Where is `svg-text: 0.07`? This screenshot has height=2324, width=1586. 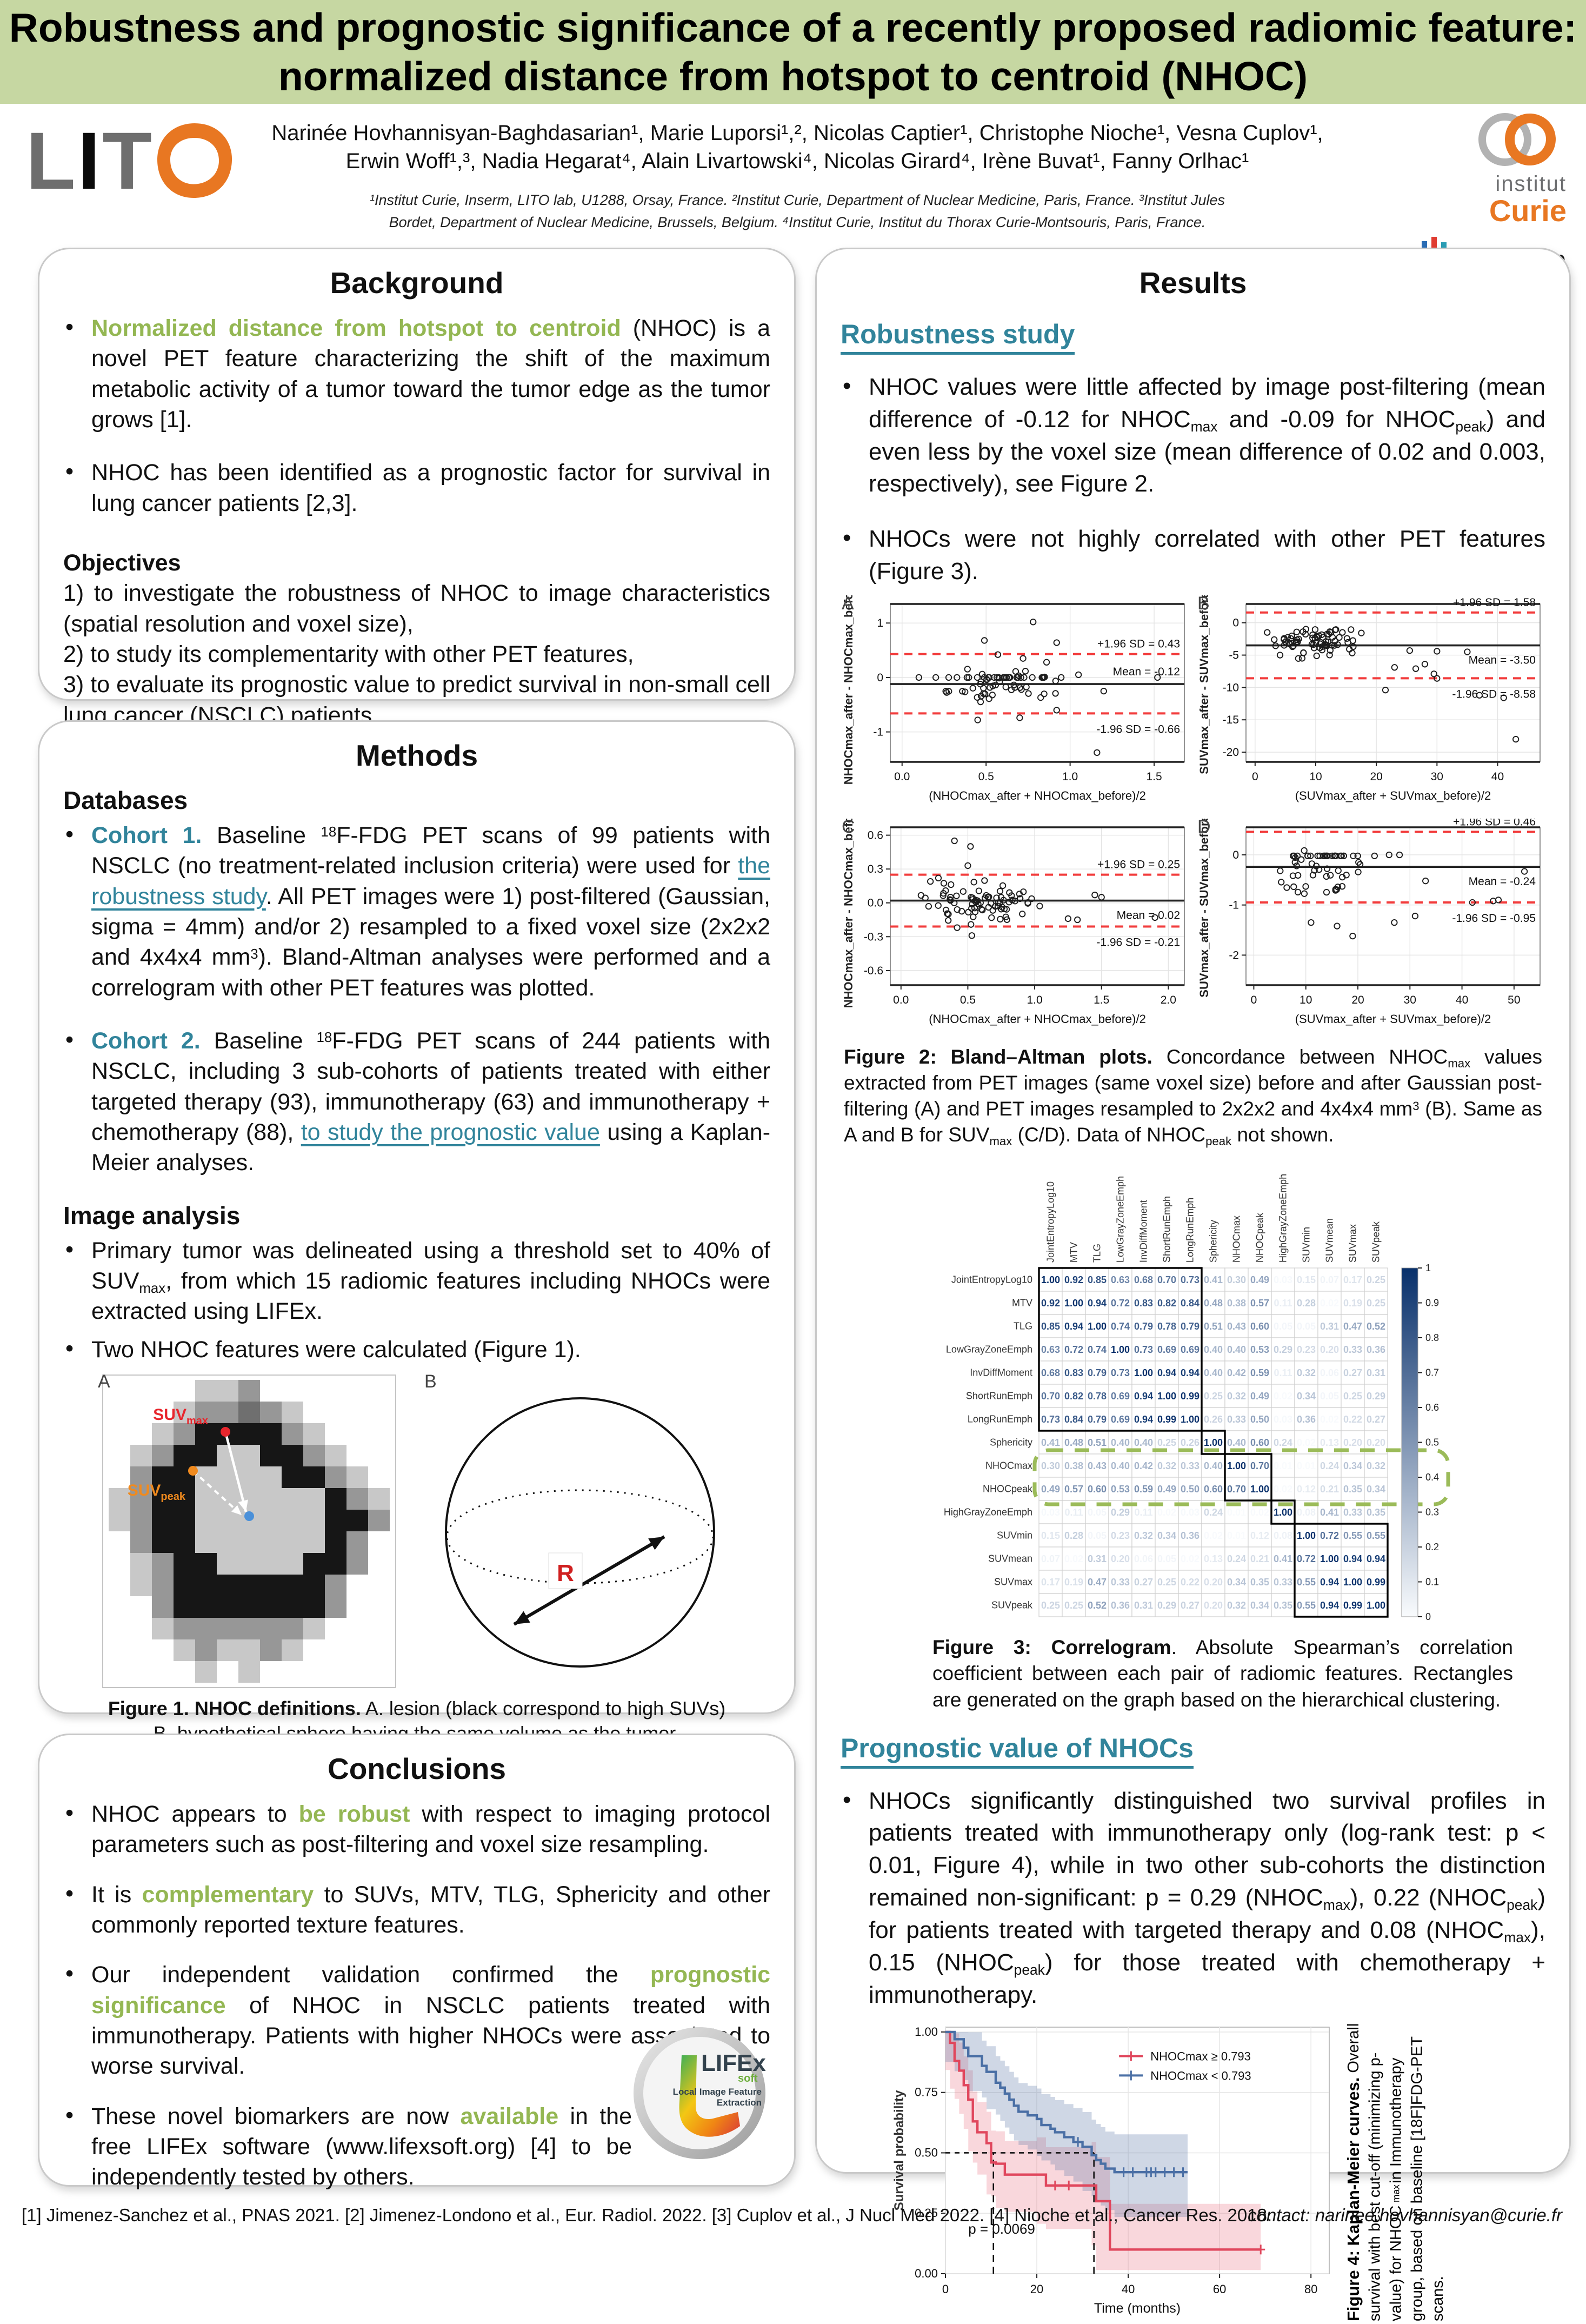
svg-text: 0.07 is located at coordinates (1050, 1558).